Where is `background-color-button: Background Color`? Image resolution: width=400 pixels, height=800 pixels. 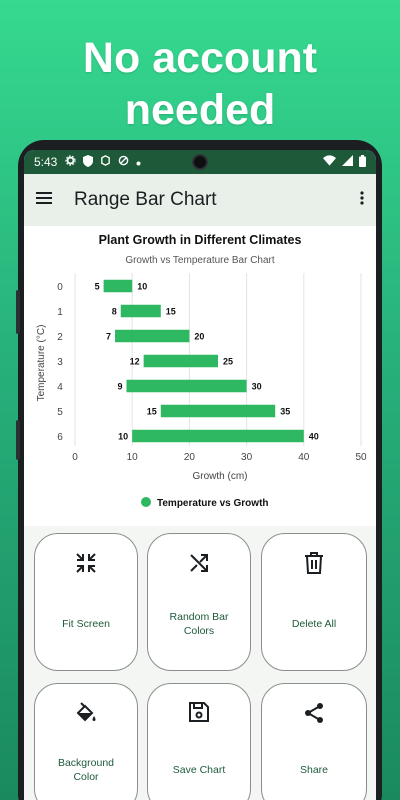
background-color-button: Background Color is located at coordinates (86, 741).